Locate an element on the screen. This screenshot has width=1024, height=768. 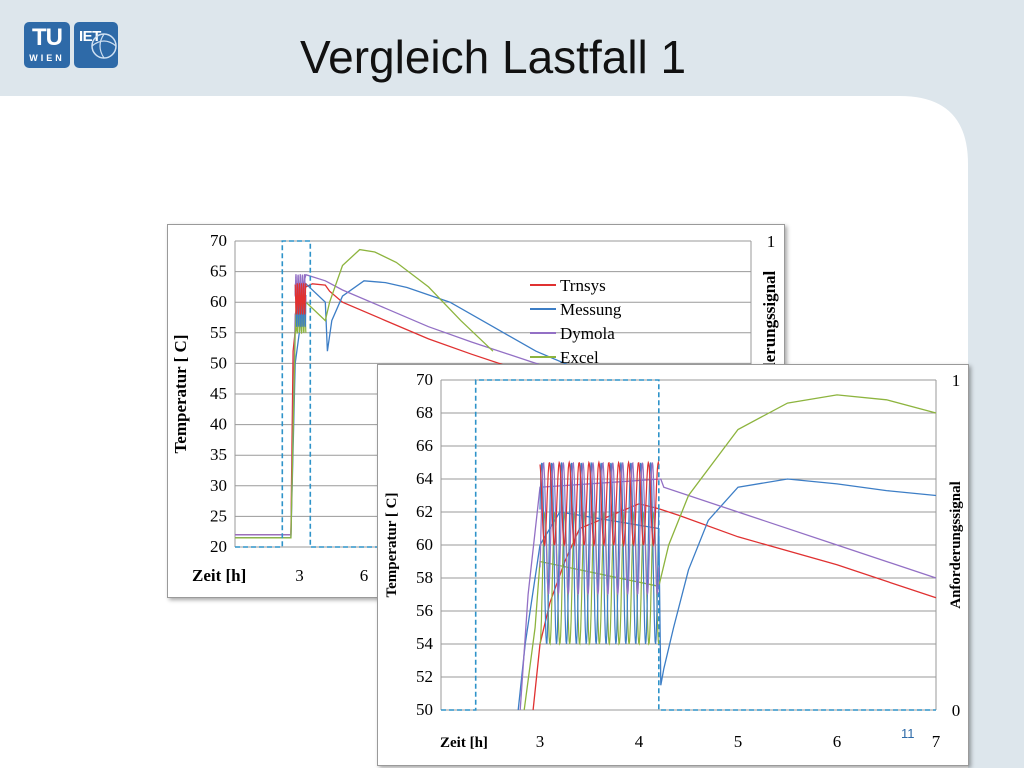
x-tick-label: 4 is located at coordinates (639, 741).